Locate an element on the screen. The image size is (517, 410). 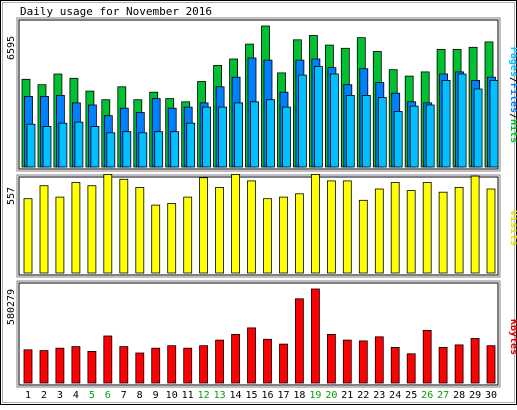
visits-legend: Visits is located at coordinates (512, 228).